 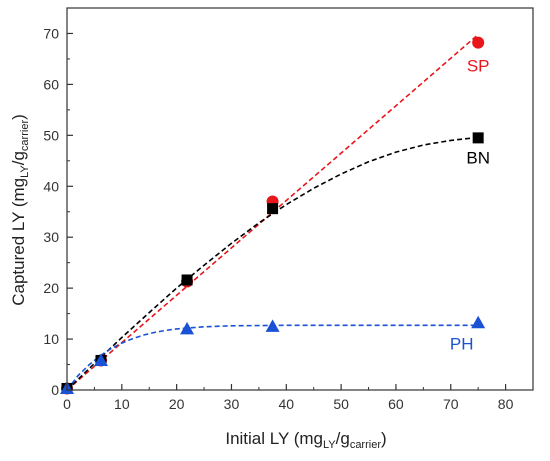 What do you see at coordinates (451, 404) in the screenshot?
I see `x-tick-label: 70` at bounding box center [451, 404].